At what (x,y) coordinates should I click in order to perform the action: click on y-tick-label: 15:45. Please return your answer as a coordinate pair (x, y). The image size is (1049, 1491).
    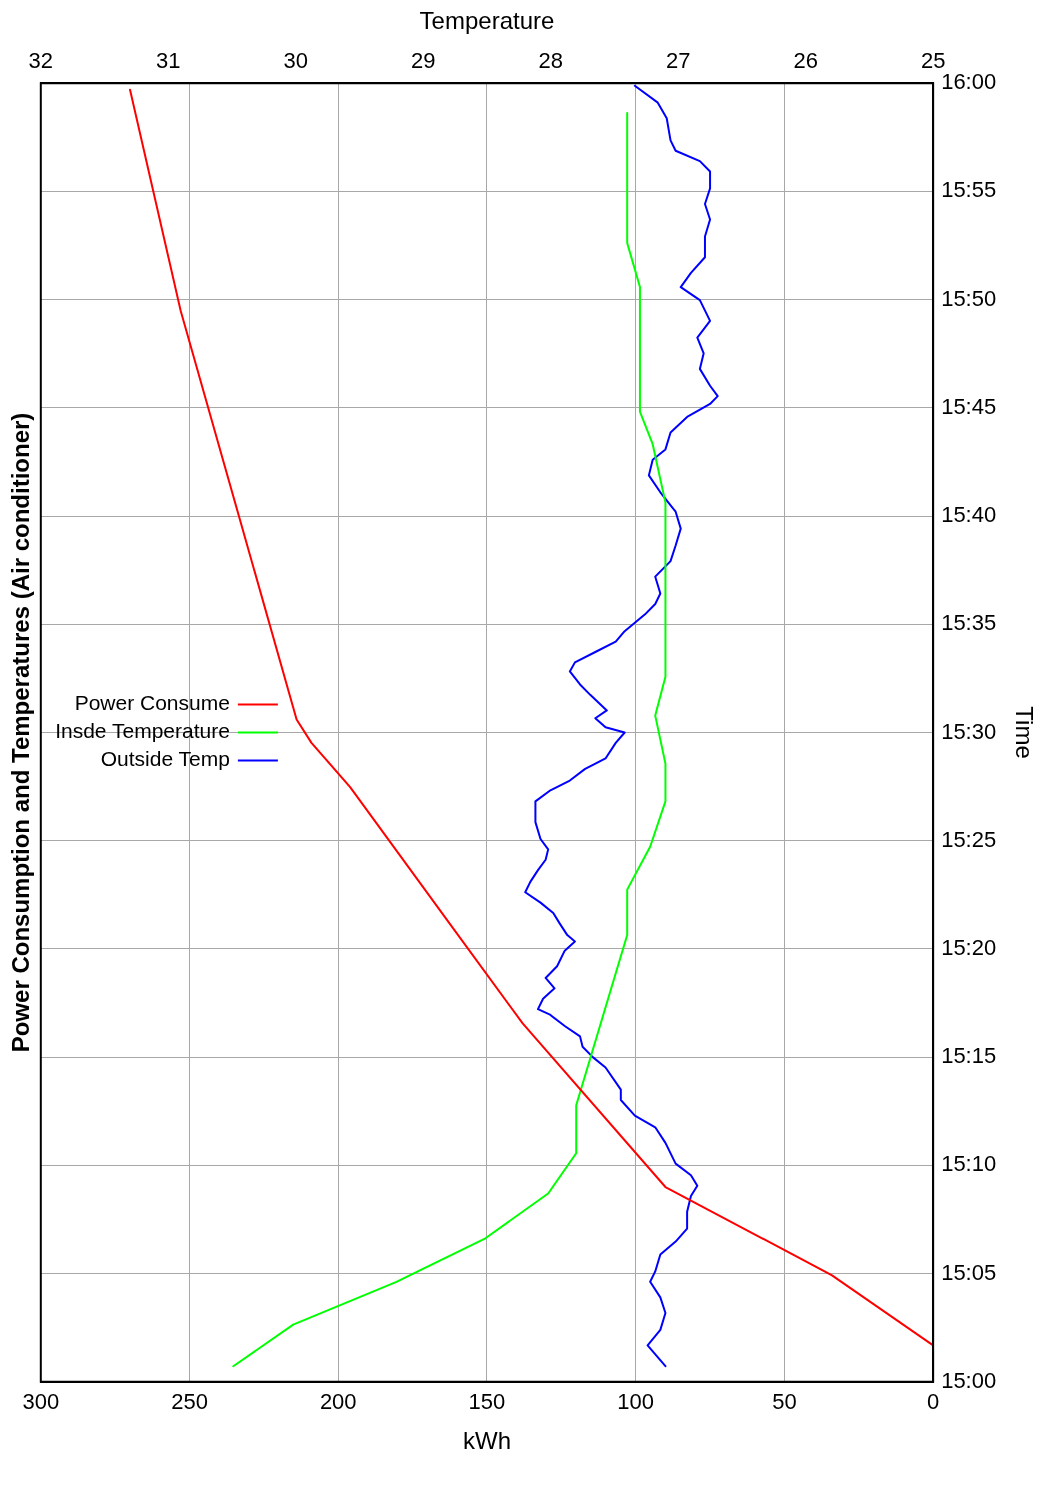
    Looking at the image, I should click on (969, 406).